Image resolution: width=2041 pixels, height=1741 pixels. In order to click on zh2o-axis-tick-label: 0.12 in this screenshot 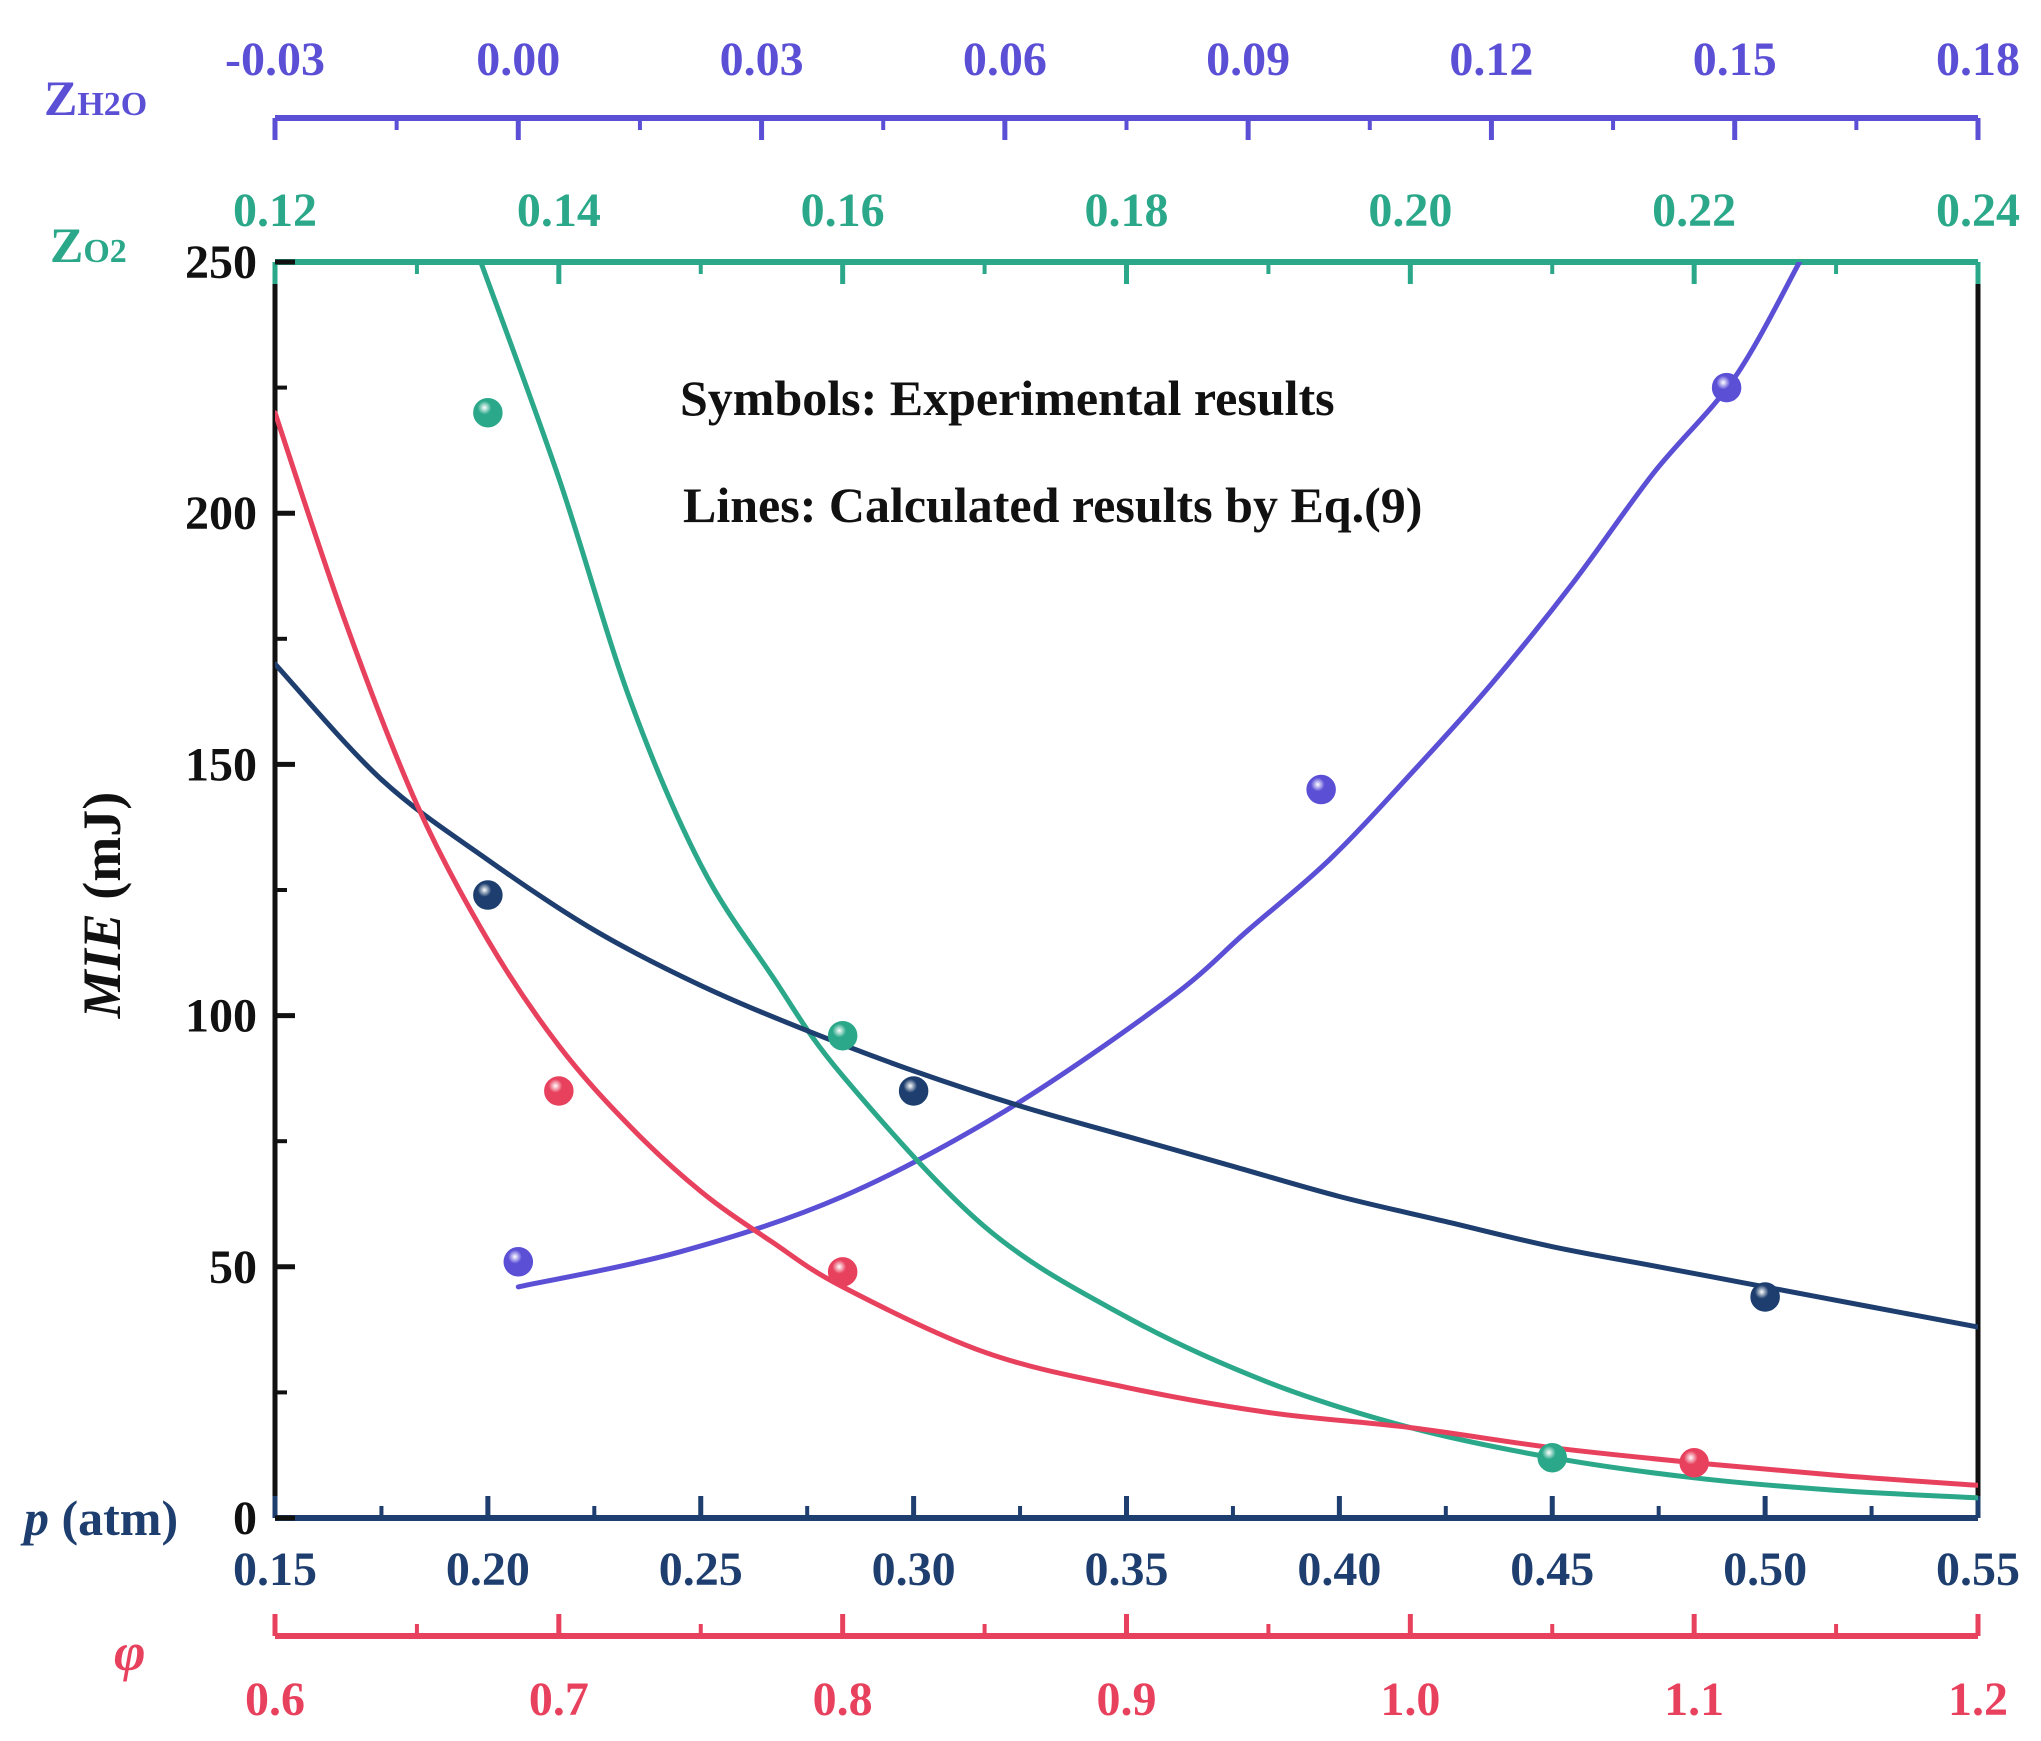, I will do `click(1491, 59)`.